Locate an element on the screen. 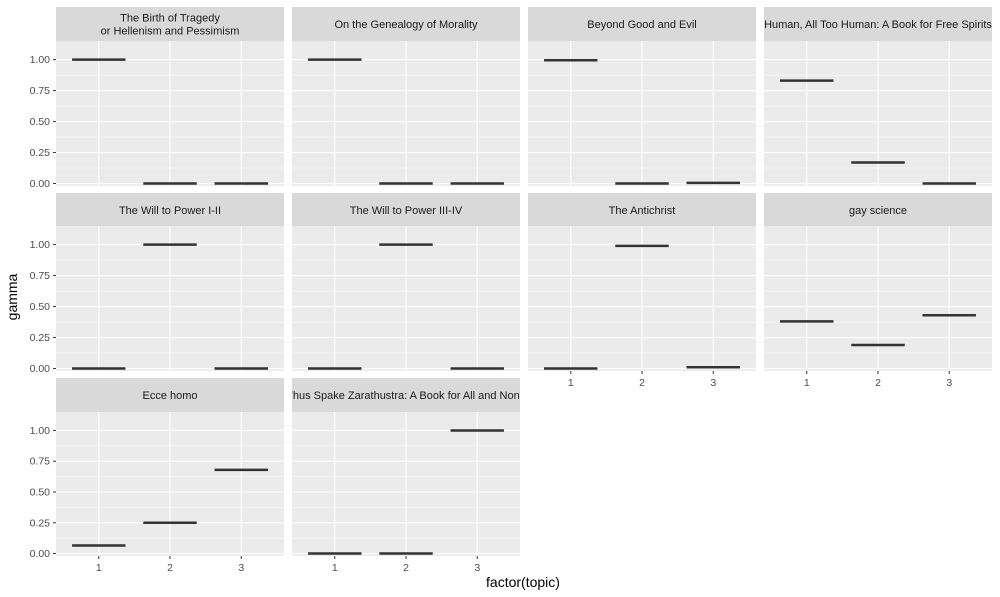 The width and height of the screenshot is (1000, 597). strip-label-group: The Antichrist is located at coordinates (642, 211).